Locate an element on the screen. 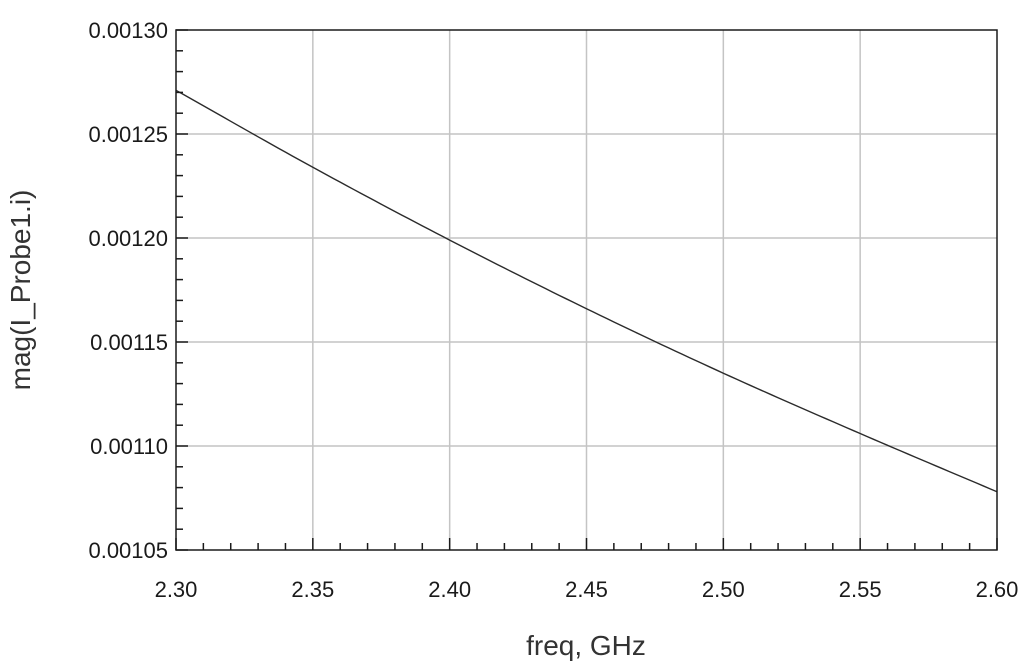 The image size is (1024, 664). x-tick-label: 2.35 is located at coordinates (312, 589).